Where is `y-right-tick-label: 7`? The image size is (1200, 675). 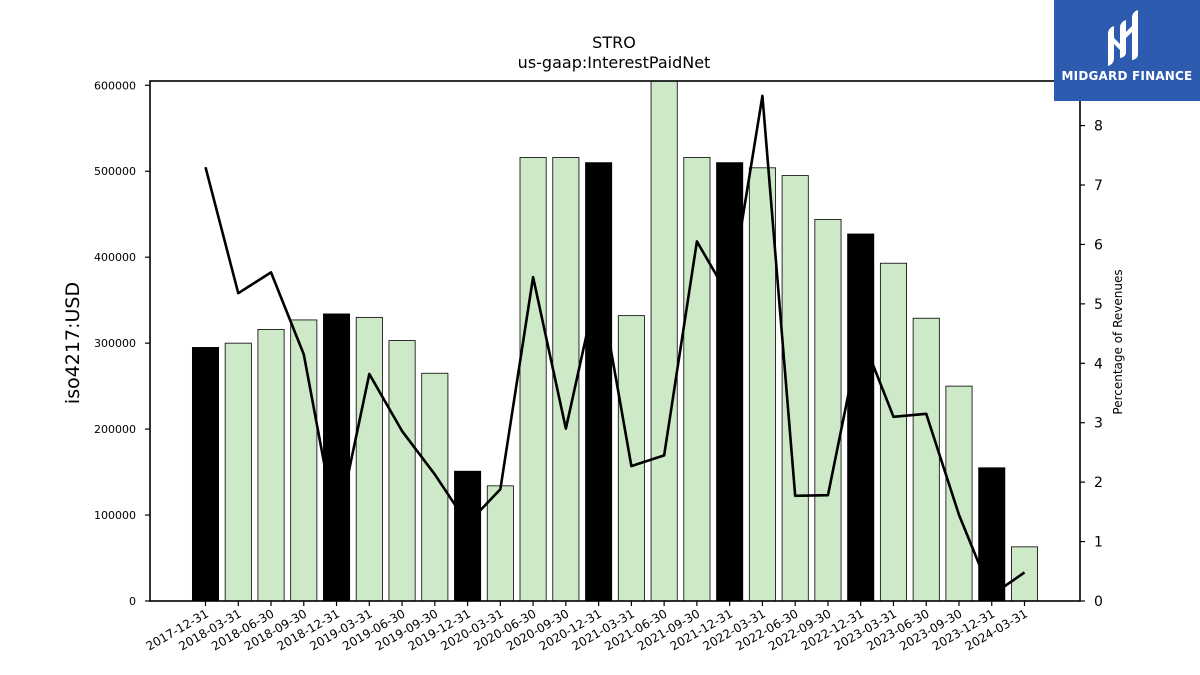
y-right-tick-label: 7 is located at coordinates (1098, 186).